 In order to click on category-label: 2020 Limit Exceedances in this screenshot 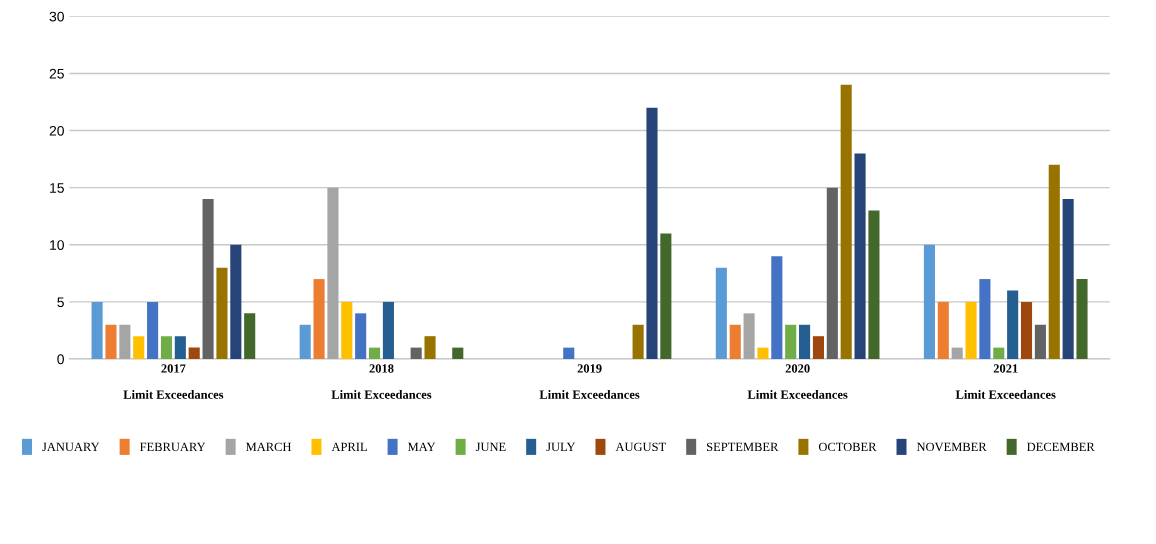, I will do `click(797, 381)`.